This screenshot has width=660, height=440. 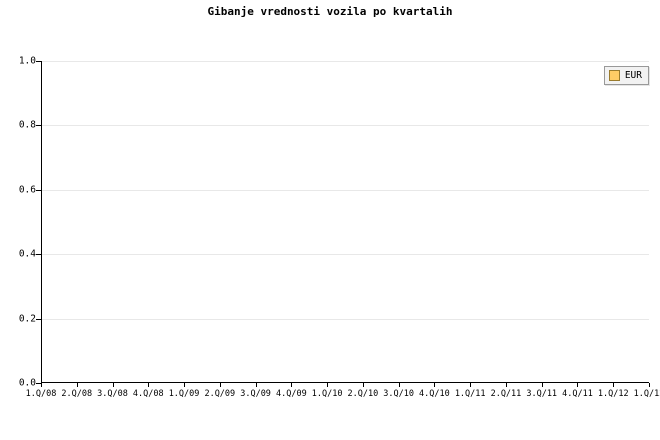 I want to click on y-tick-label: 0.8, so click(x=27, y=125).